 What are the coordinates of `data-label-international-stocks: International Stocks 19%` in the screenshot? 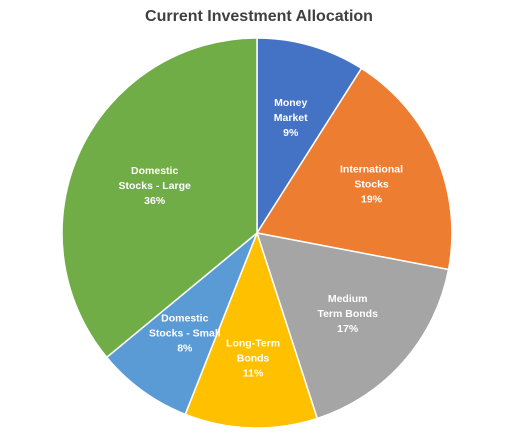 It's located at (371, 184).